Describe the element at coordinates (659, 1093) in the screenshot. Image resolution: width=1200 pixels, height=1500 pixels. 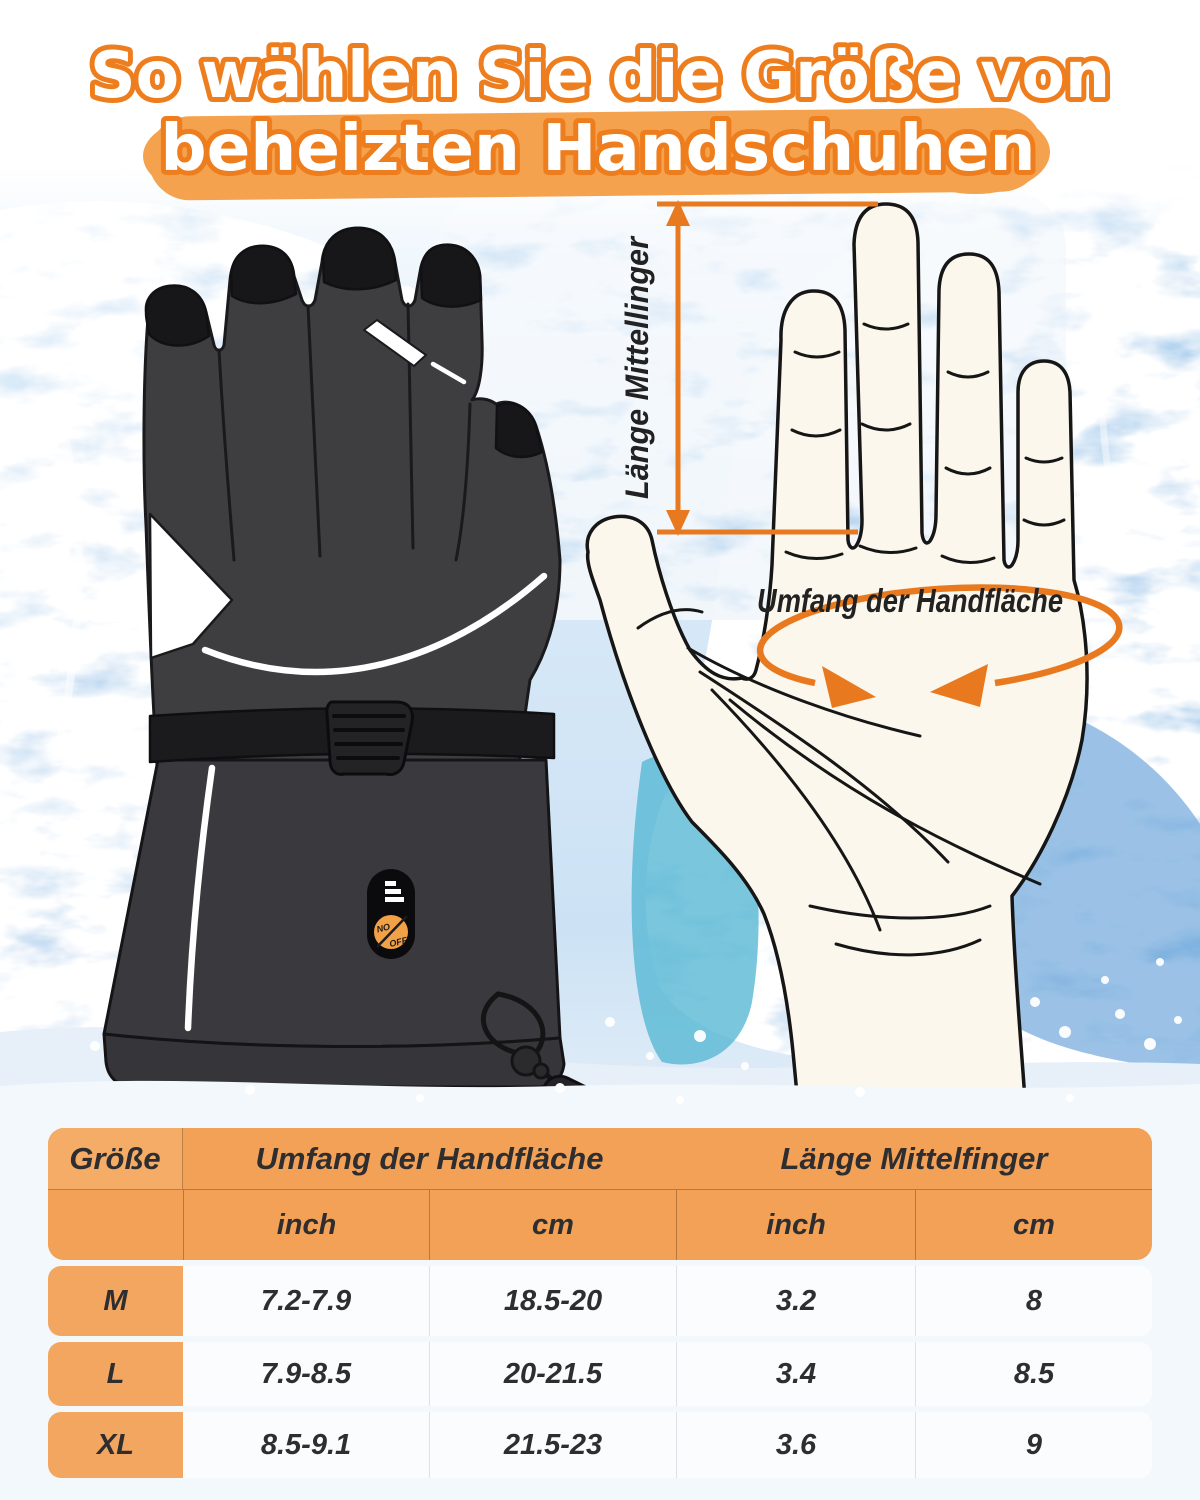
I see `snow-dots-front` at that location.